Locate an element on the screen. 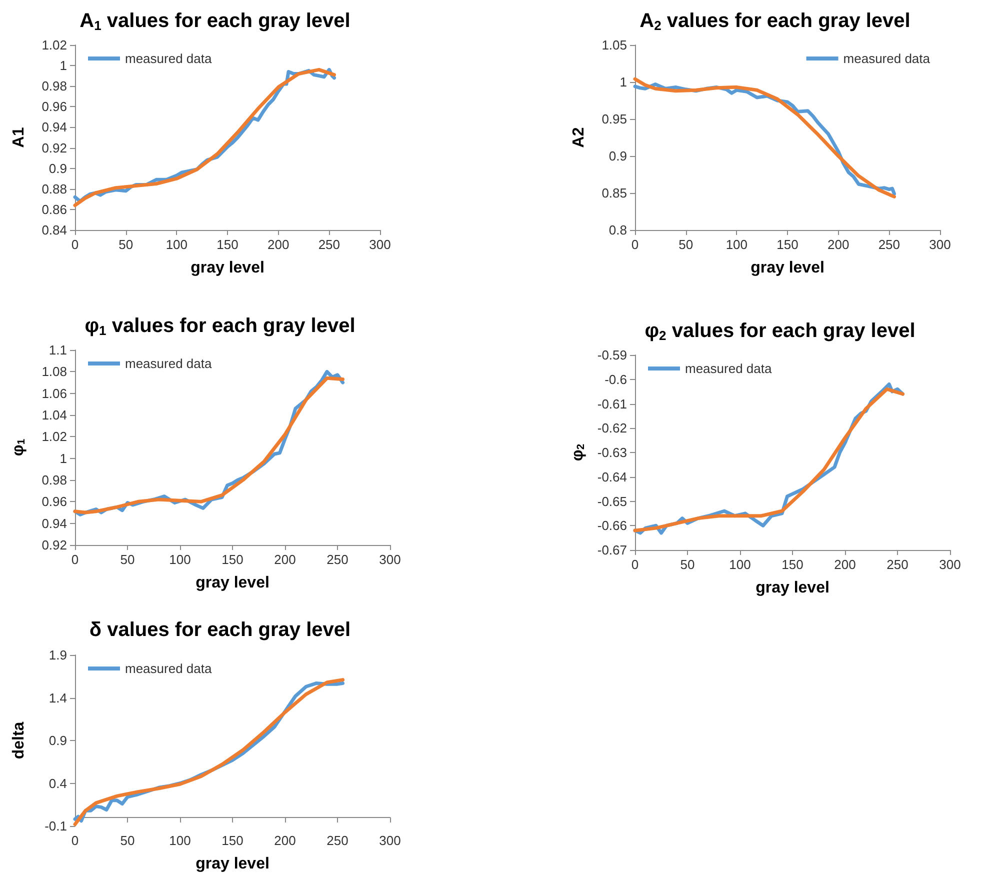 This screenshot has width=1000, height=886. y-tick-label: 1.1 is located at coordinates (57, 350).